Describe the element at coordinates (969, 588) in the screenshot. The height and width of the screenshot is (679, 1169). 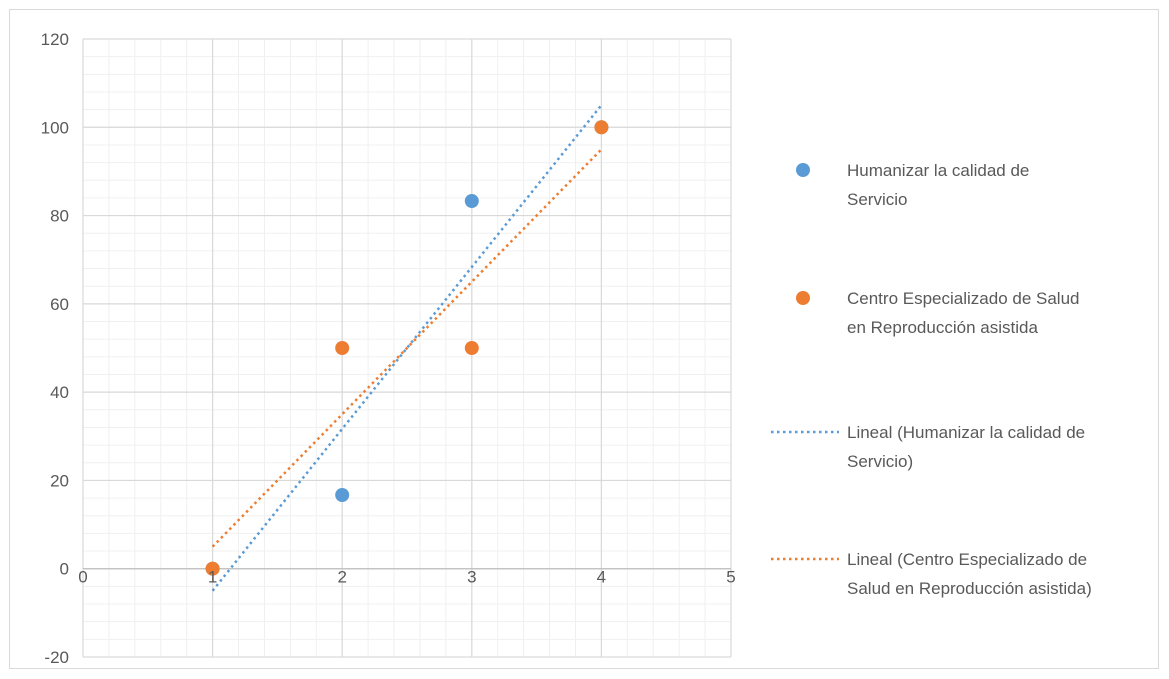
I see `legend-label: Salud en Reproducción asistida)` at that location.